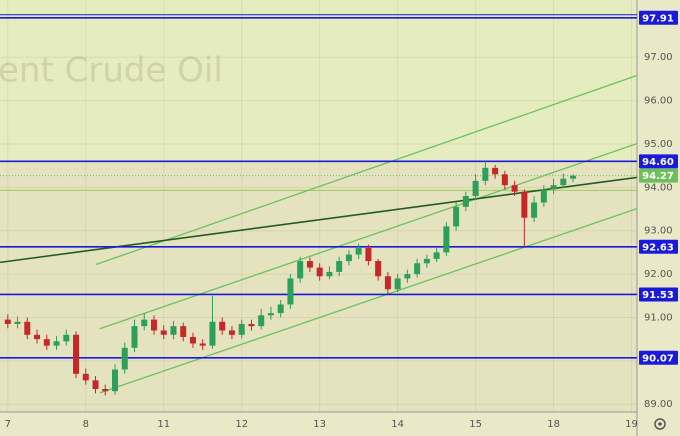 This screenshot has height=436, width=680. What do you see at coordinates (553, 424) in the screenshot?
I see `x-tick-label: 18` at bounding box center [553, 424].